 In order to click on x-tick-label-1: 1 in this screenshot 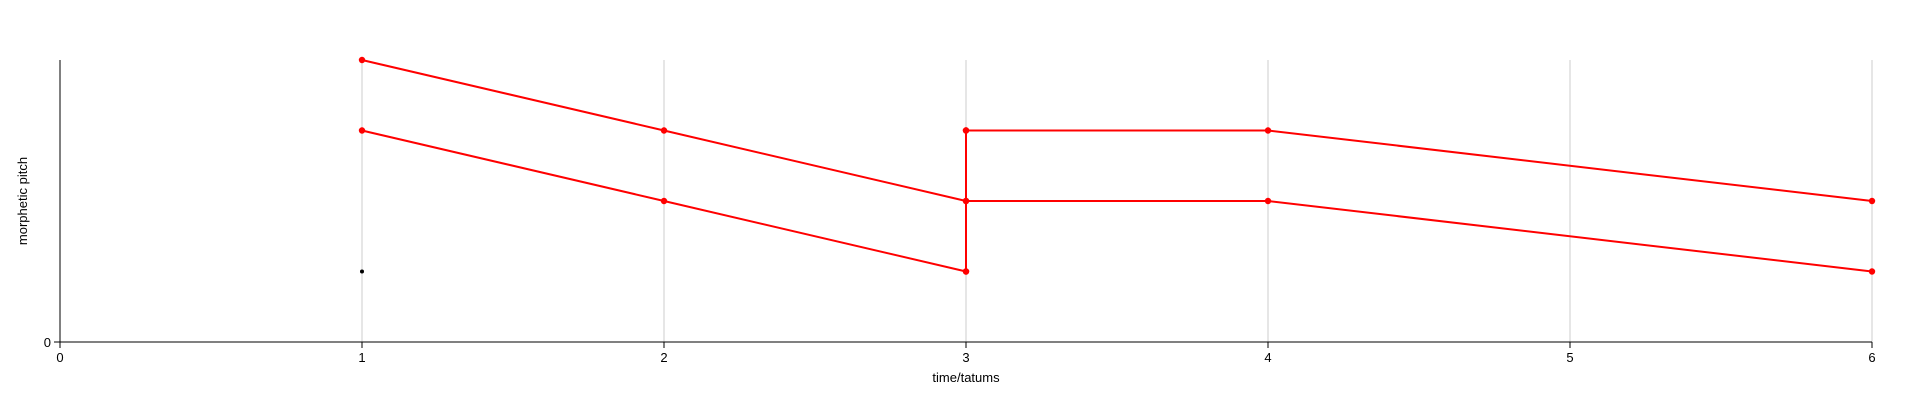, I will do `click(361, 357)`.